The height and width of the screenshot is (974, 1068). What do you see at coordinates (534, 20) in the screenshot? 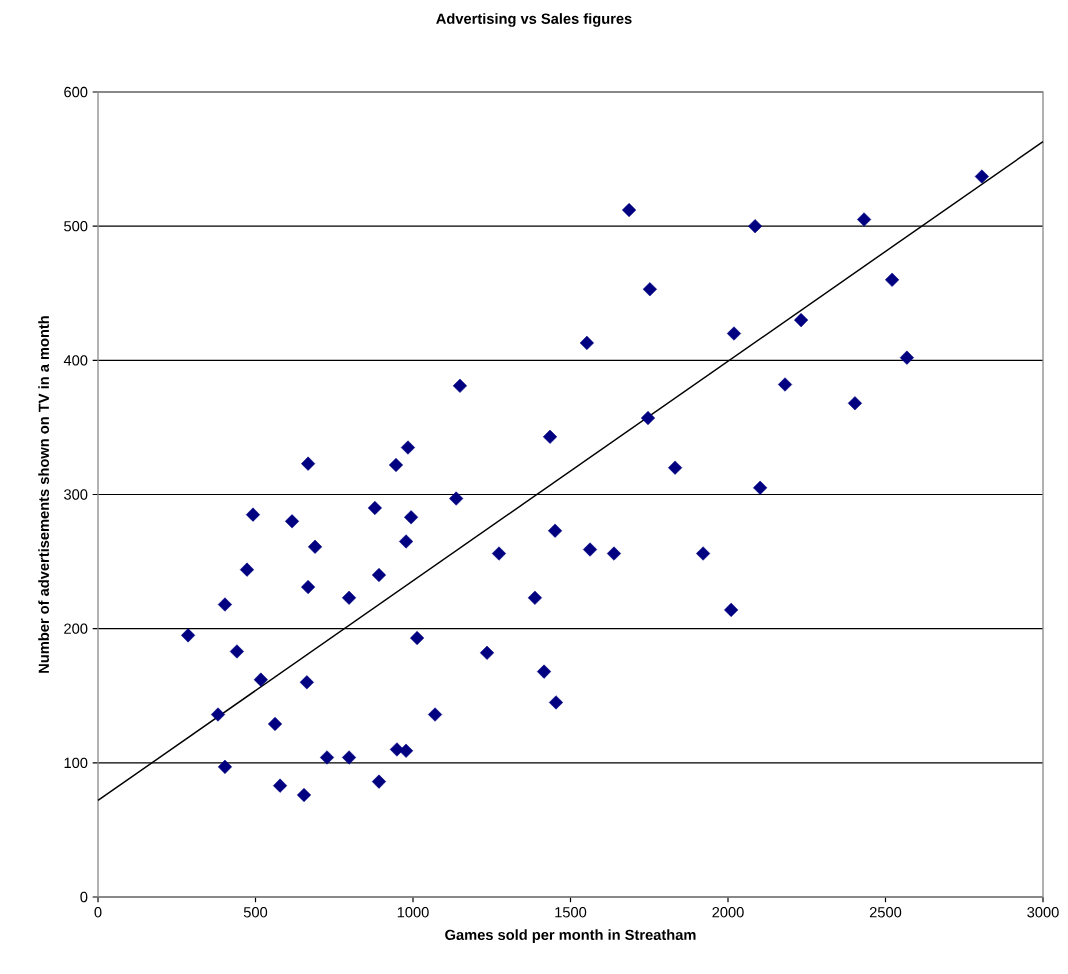
I see `chart-title: Advertising vs Sales figures` at bounding box center [534, 20].